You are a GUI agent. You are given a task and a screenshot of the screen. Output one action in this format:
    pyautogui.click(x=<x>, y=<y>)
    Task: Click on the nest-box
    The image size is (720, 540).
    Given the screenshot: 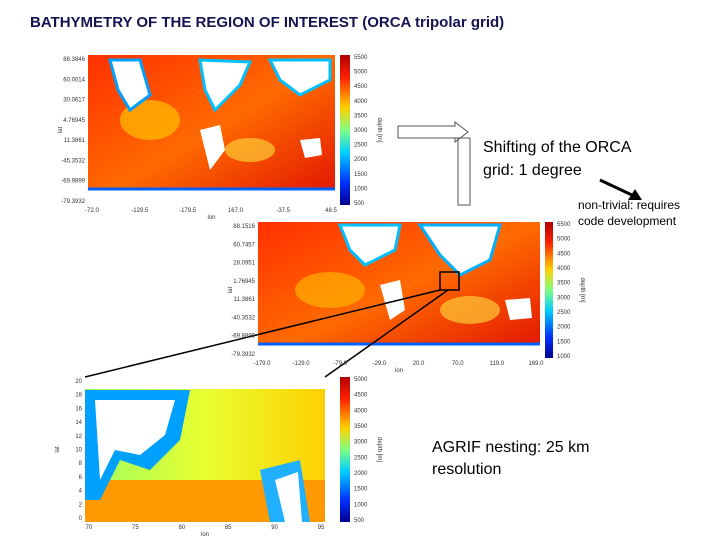 What is the action you would take?
    pyautogui.click(x=449, y=281)
    